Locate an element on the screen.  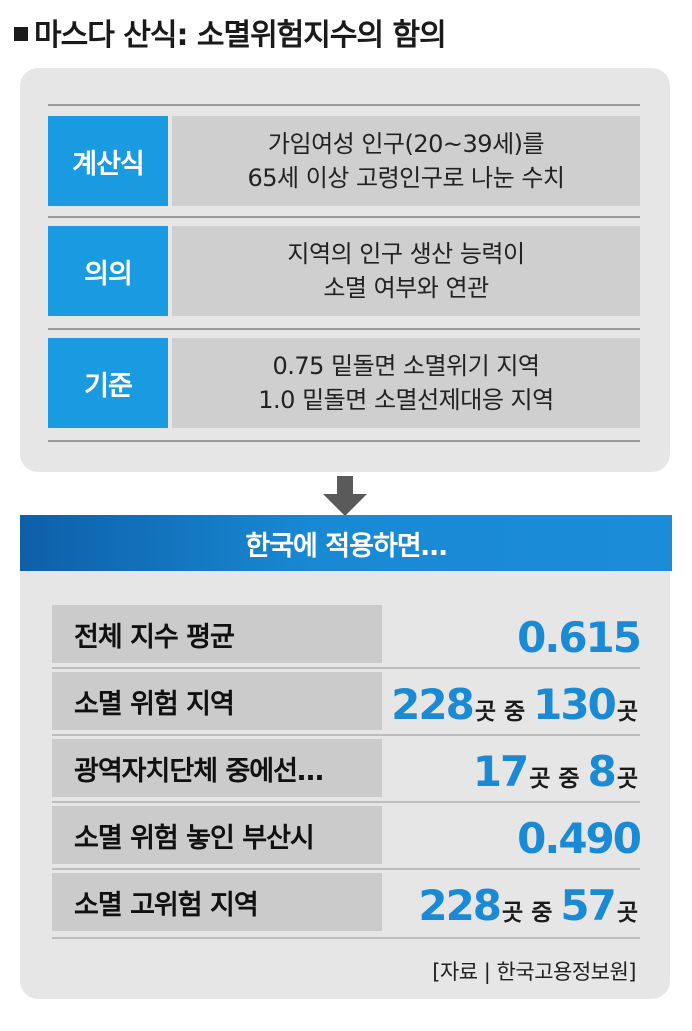
definition-row-significance: 의의 지역의 인구 생산 능력이 소멸 여부와 연관 is located at coordinates (344, 271).